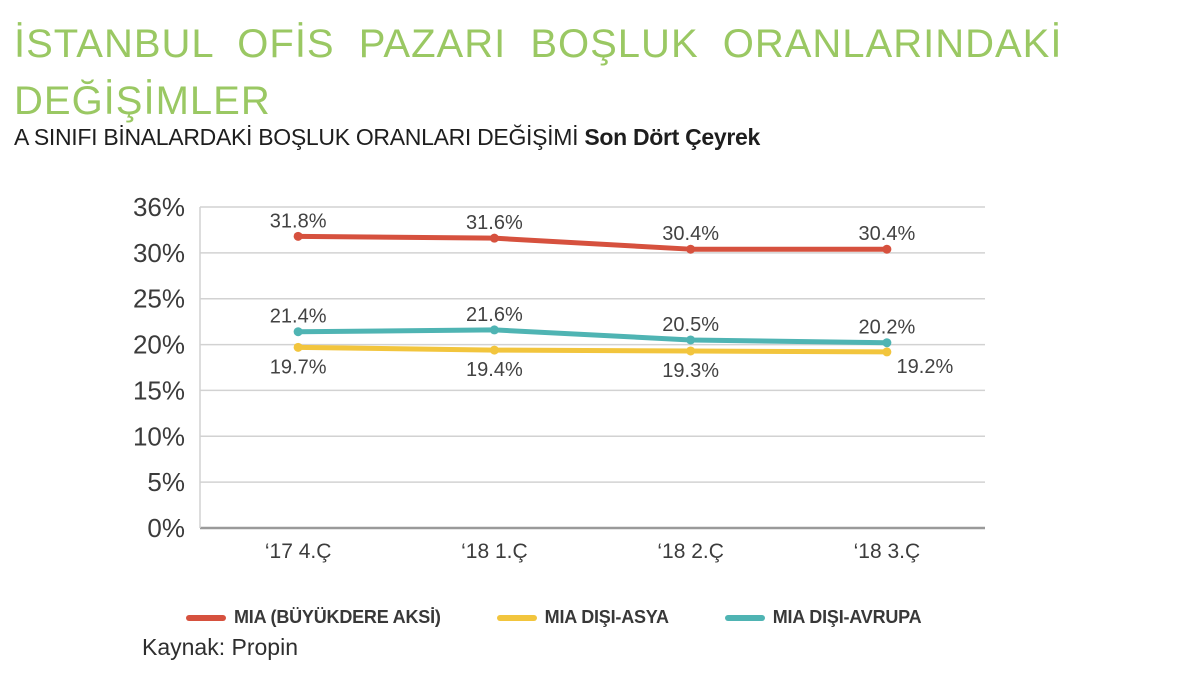 This screenshot has width=1202, height=675. What do you see at coordinates (159, 345) in the screenshot?
I see `y-tick-label: 20%` at bounding box center [159, 345].